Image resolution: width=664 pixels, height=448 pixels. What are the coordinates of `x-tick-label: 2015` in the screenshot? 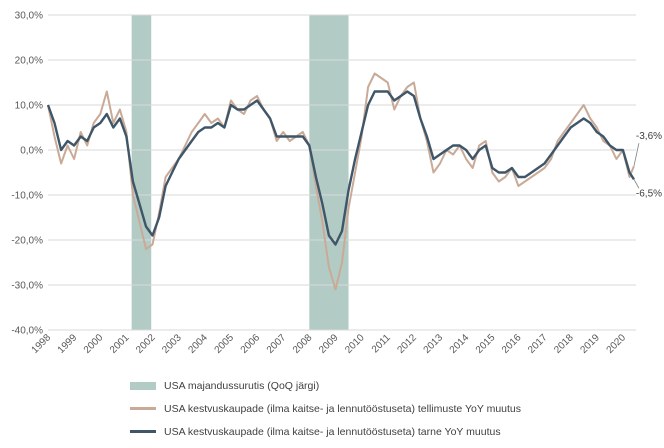 It's located at (486, 344).